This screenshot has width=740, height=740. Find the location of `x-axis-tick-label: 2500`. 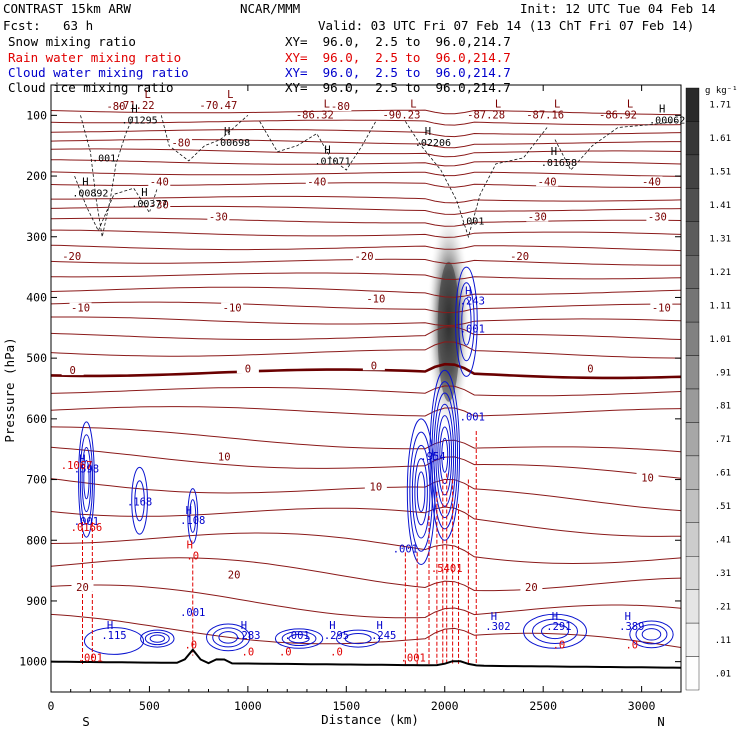

x-axis-tick-label: 2500 is located at coordinates (543, 706).